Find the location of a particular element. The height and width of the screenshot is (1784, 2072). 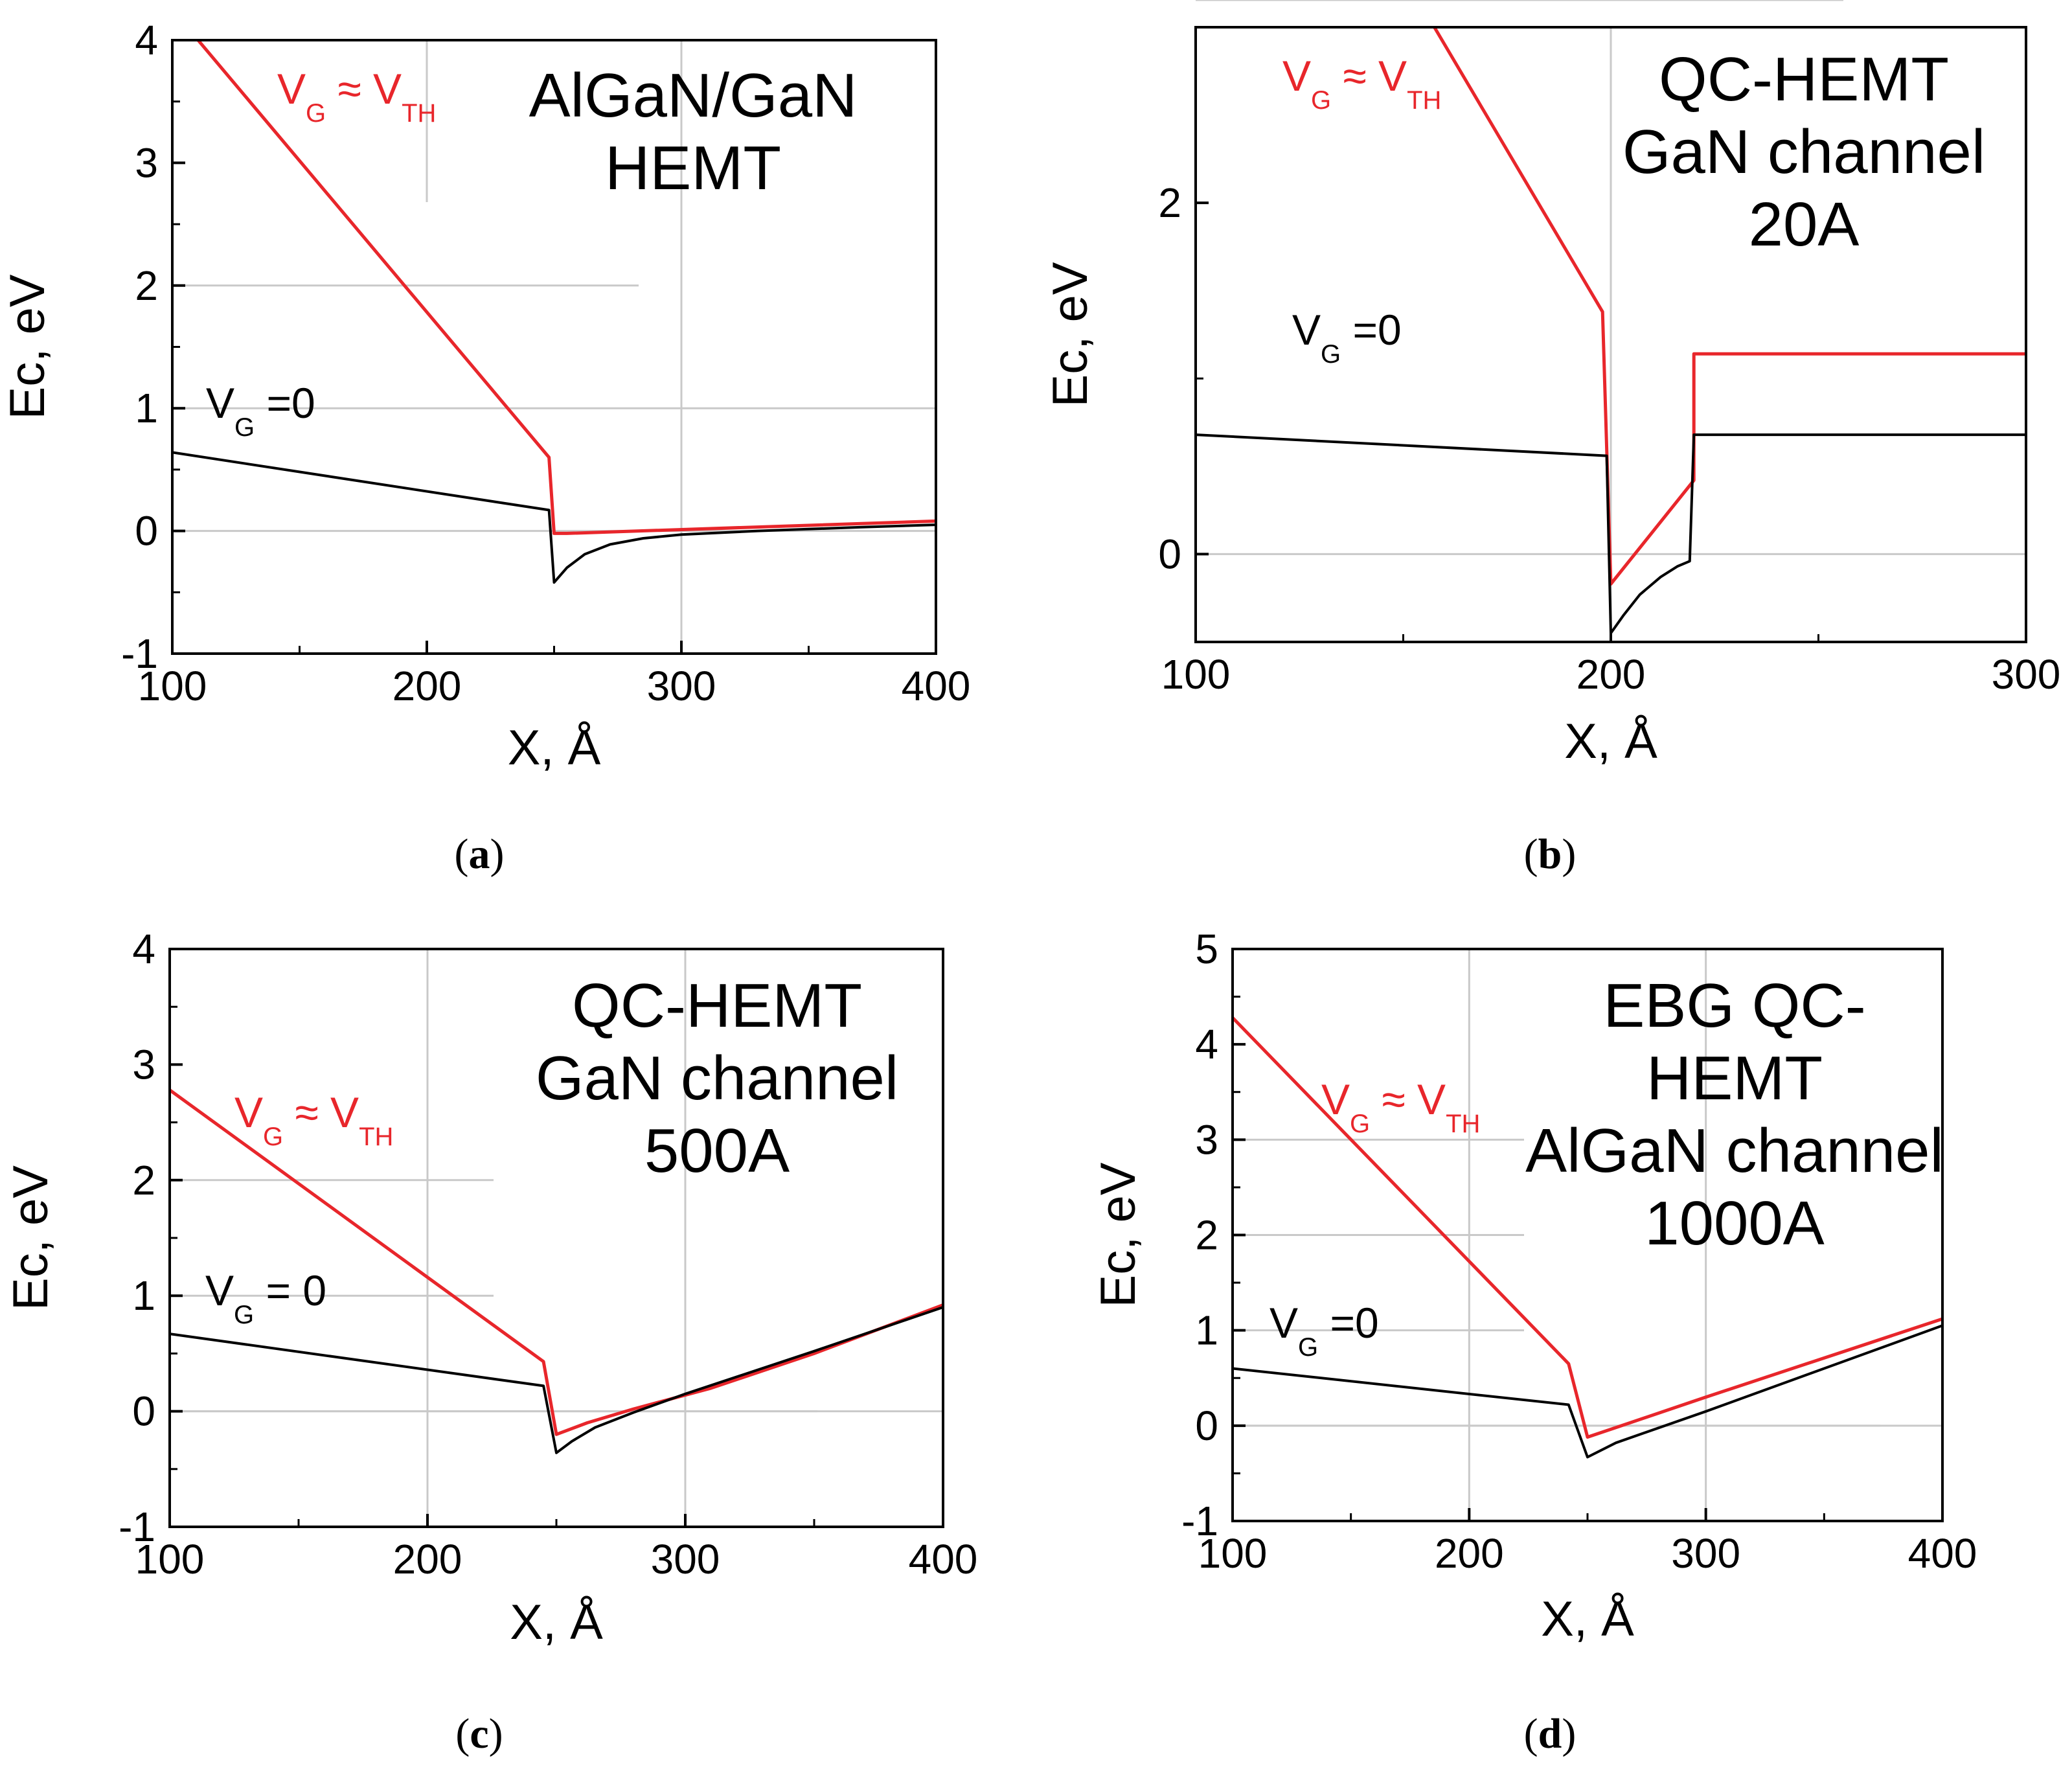

panel-title-line: 500A is located at coordinates (717, 1151).